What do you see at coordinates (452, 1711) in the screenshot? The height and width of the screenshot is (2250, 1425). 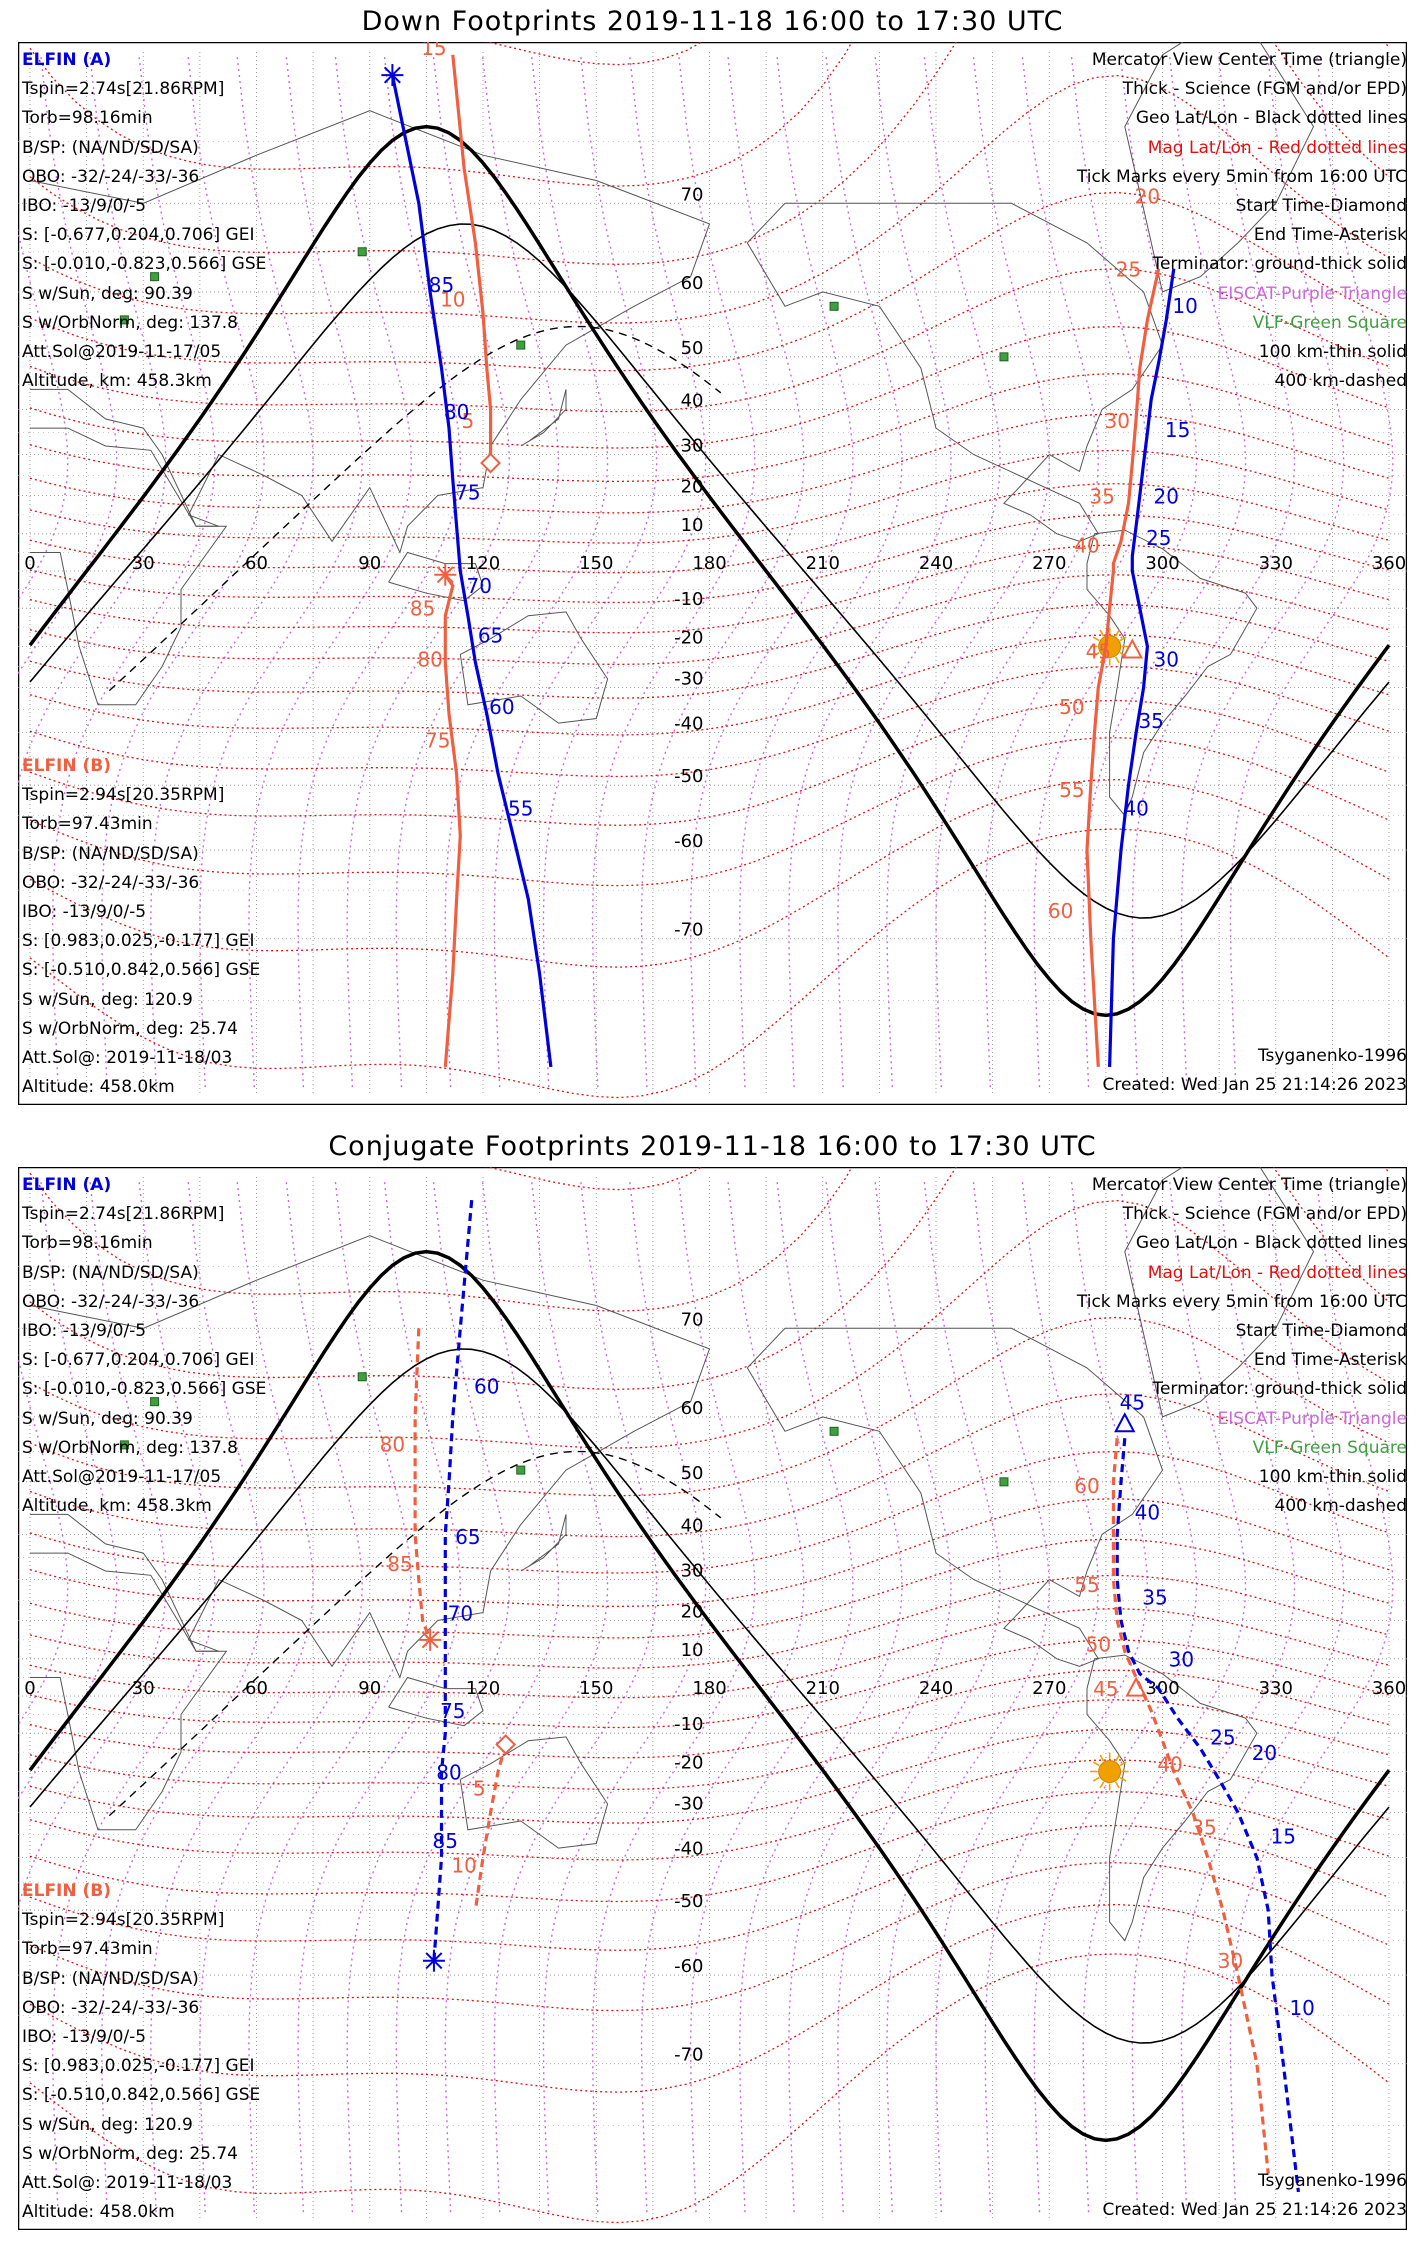 I see `track-tick-label: 75` at bounding box center [452, 1711].